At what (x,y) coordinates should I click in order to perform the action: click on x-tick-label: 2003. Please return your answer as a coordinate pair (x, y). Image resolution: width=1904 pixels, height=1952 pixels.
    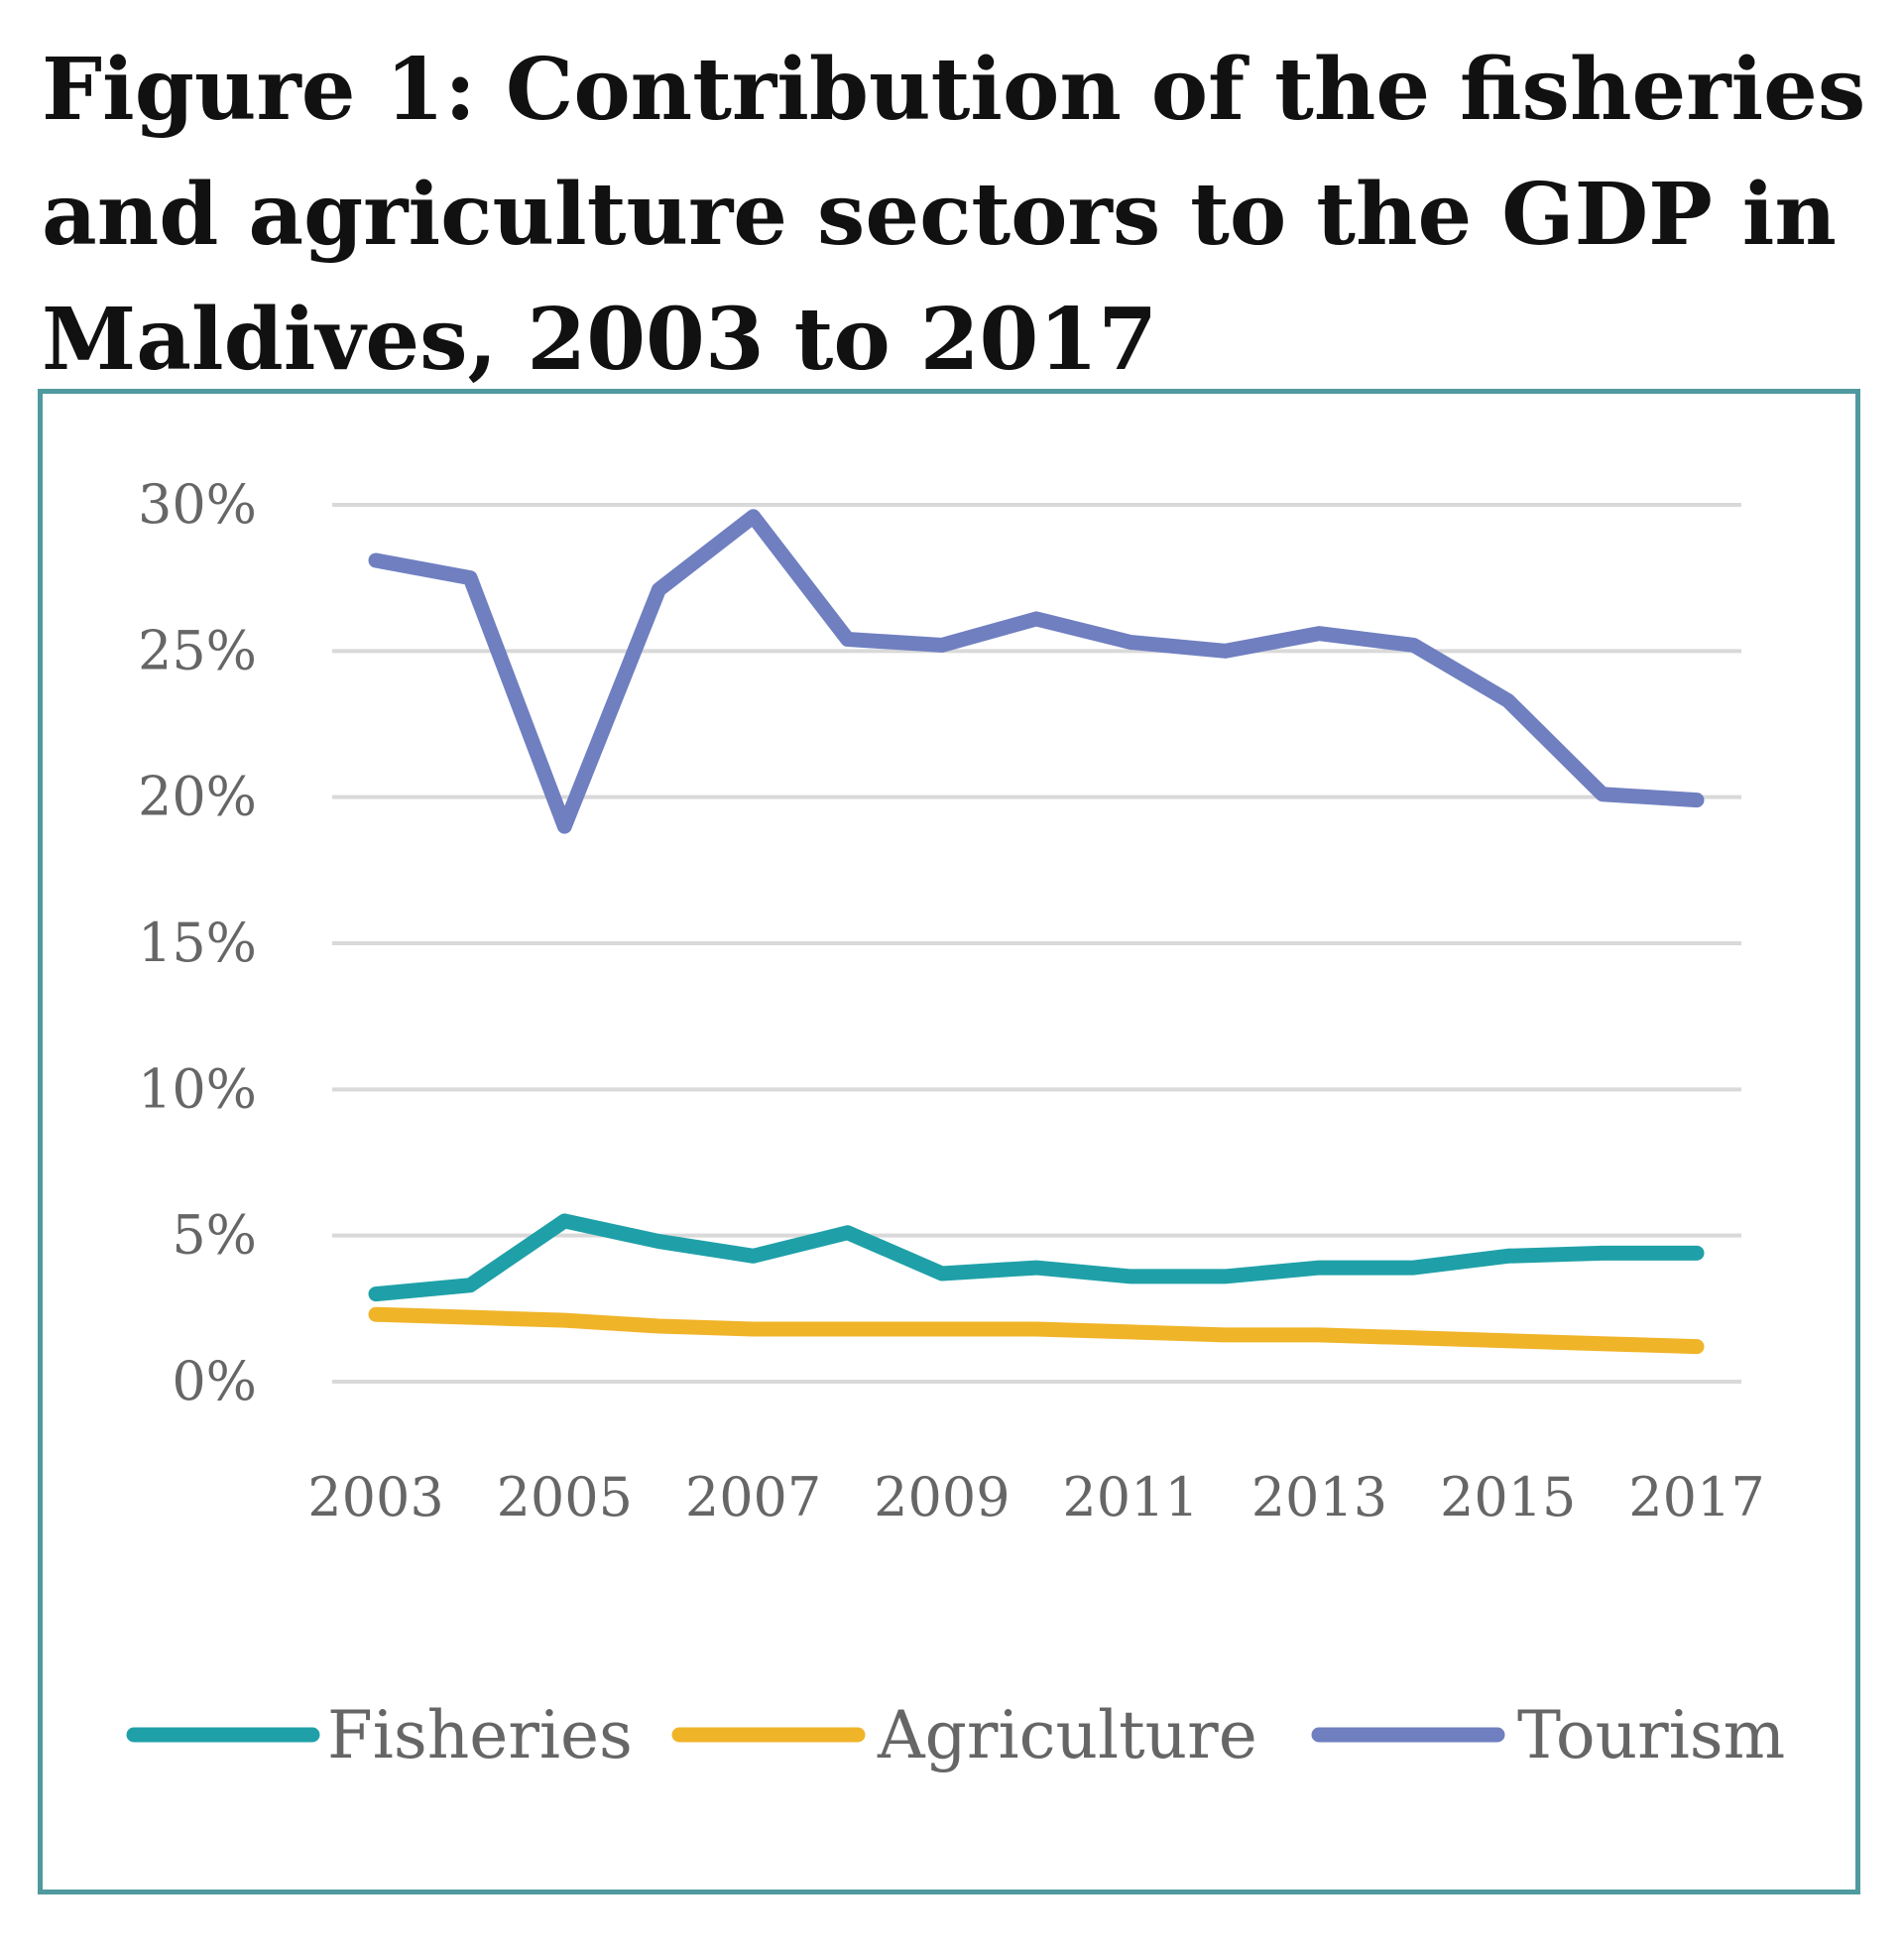
    Looking at the image, I should click on (375, 1497).